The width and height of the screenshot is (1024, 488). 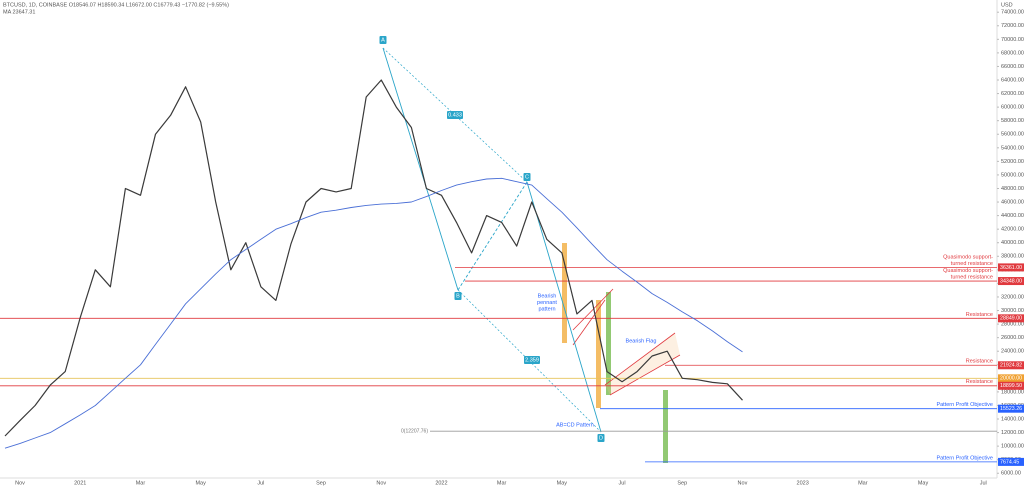 I want to click on level-label: 21924.82, so click(x=1011, y=366).